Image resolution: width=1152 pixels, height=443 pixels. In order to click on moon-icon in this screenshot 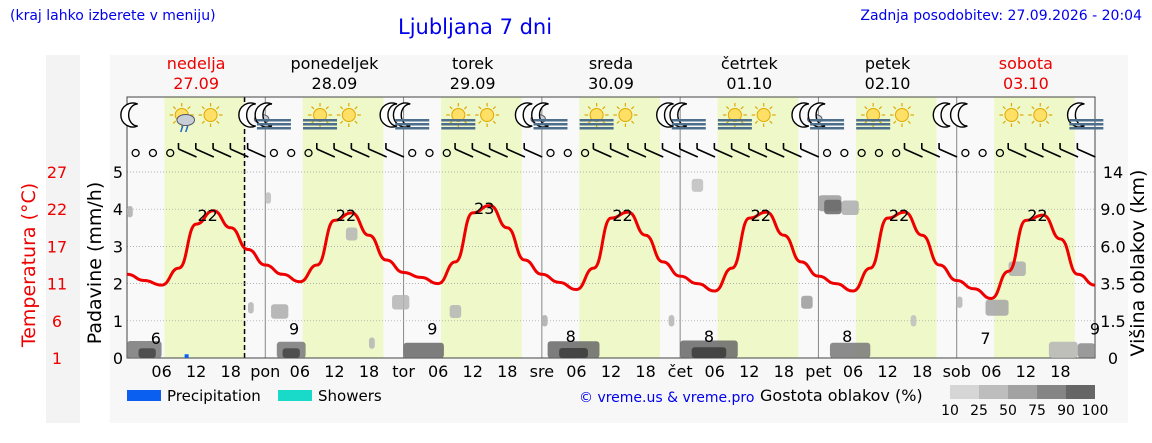, I will do `click(129, 115)`.